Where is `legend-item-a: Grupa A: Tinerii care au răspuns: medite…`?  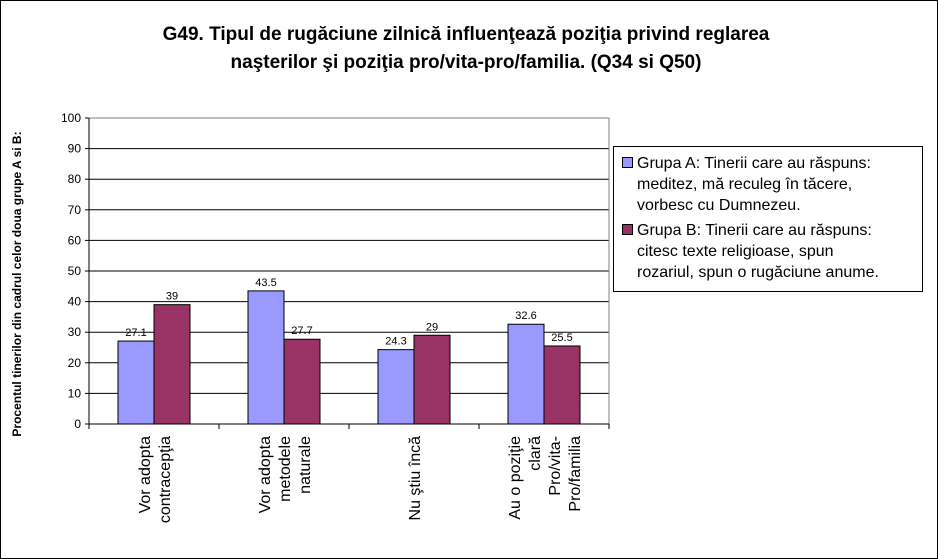
legend-item-a: Grupa A: Tinerii care au răspuns: medite… is located at coordinates (769, 184).